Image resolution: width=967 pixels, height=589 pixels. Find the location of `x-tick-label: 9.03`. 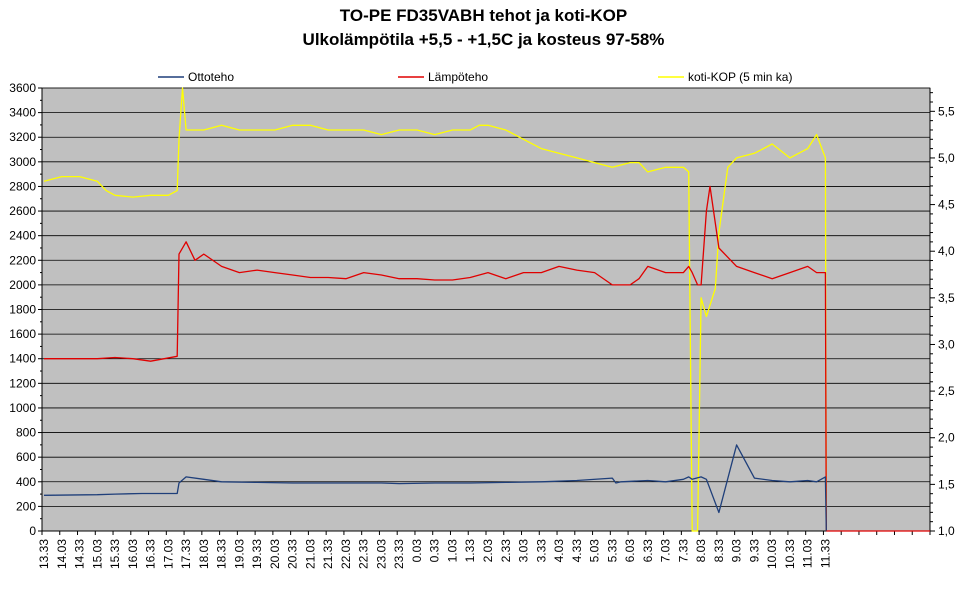

x-tick-label: 9.03 is located at coordinates (737, 551).